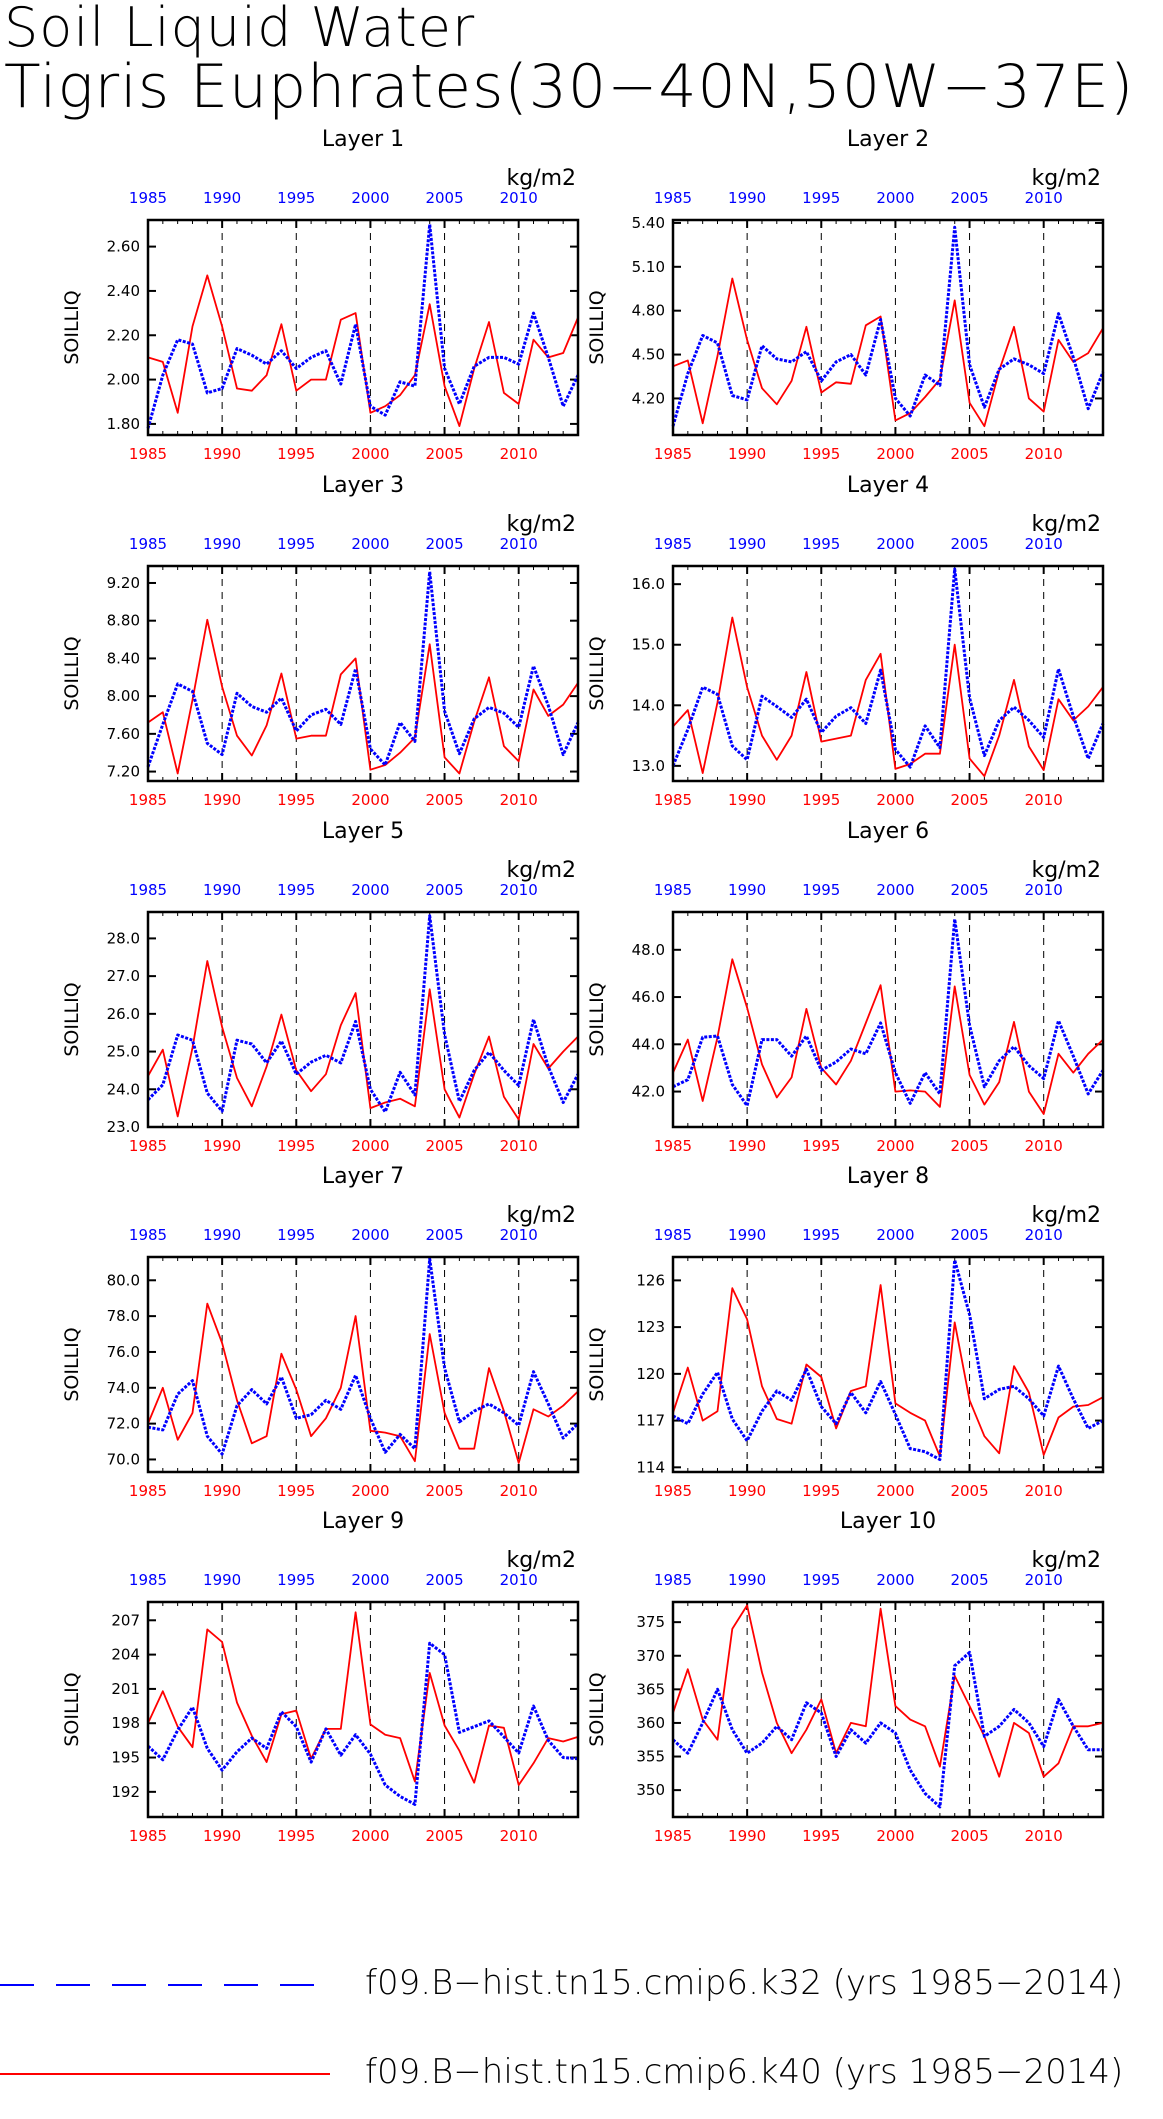 This screenshot has height=2119, width=1163. Describe the element at coordinates (648, 997) in the screenshot. I see `y-tick-label: 46.0` at that location.